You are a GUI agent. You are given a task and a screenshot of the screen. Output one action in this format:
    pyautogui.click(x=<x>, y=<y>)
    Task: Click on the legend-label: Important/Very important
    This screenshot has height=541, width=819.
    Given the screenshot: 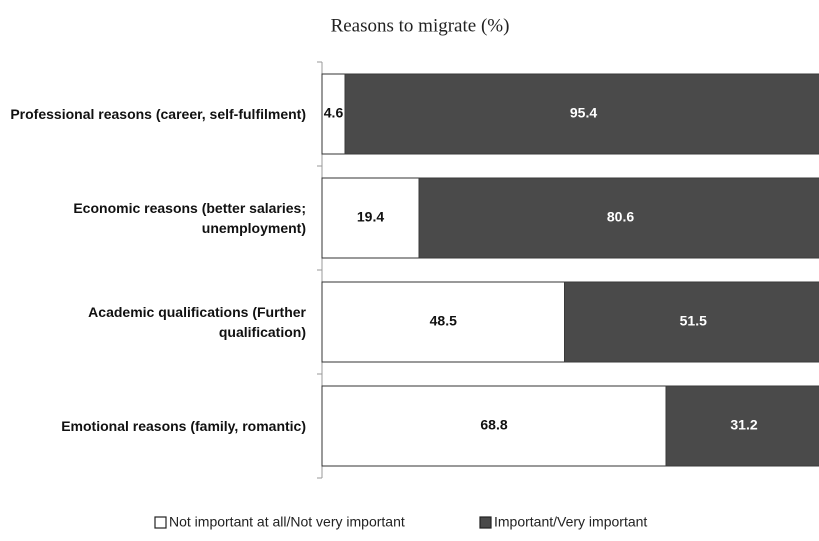 What is the action you would take?
    pyautogui.click(x=570, y=522)
    